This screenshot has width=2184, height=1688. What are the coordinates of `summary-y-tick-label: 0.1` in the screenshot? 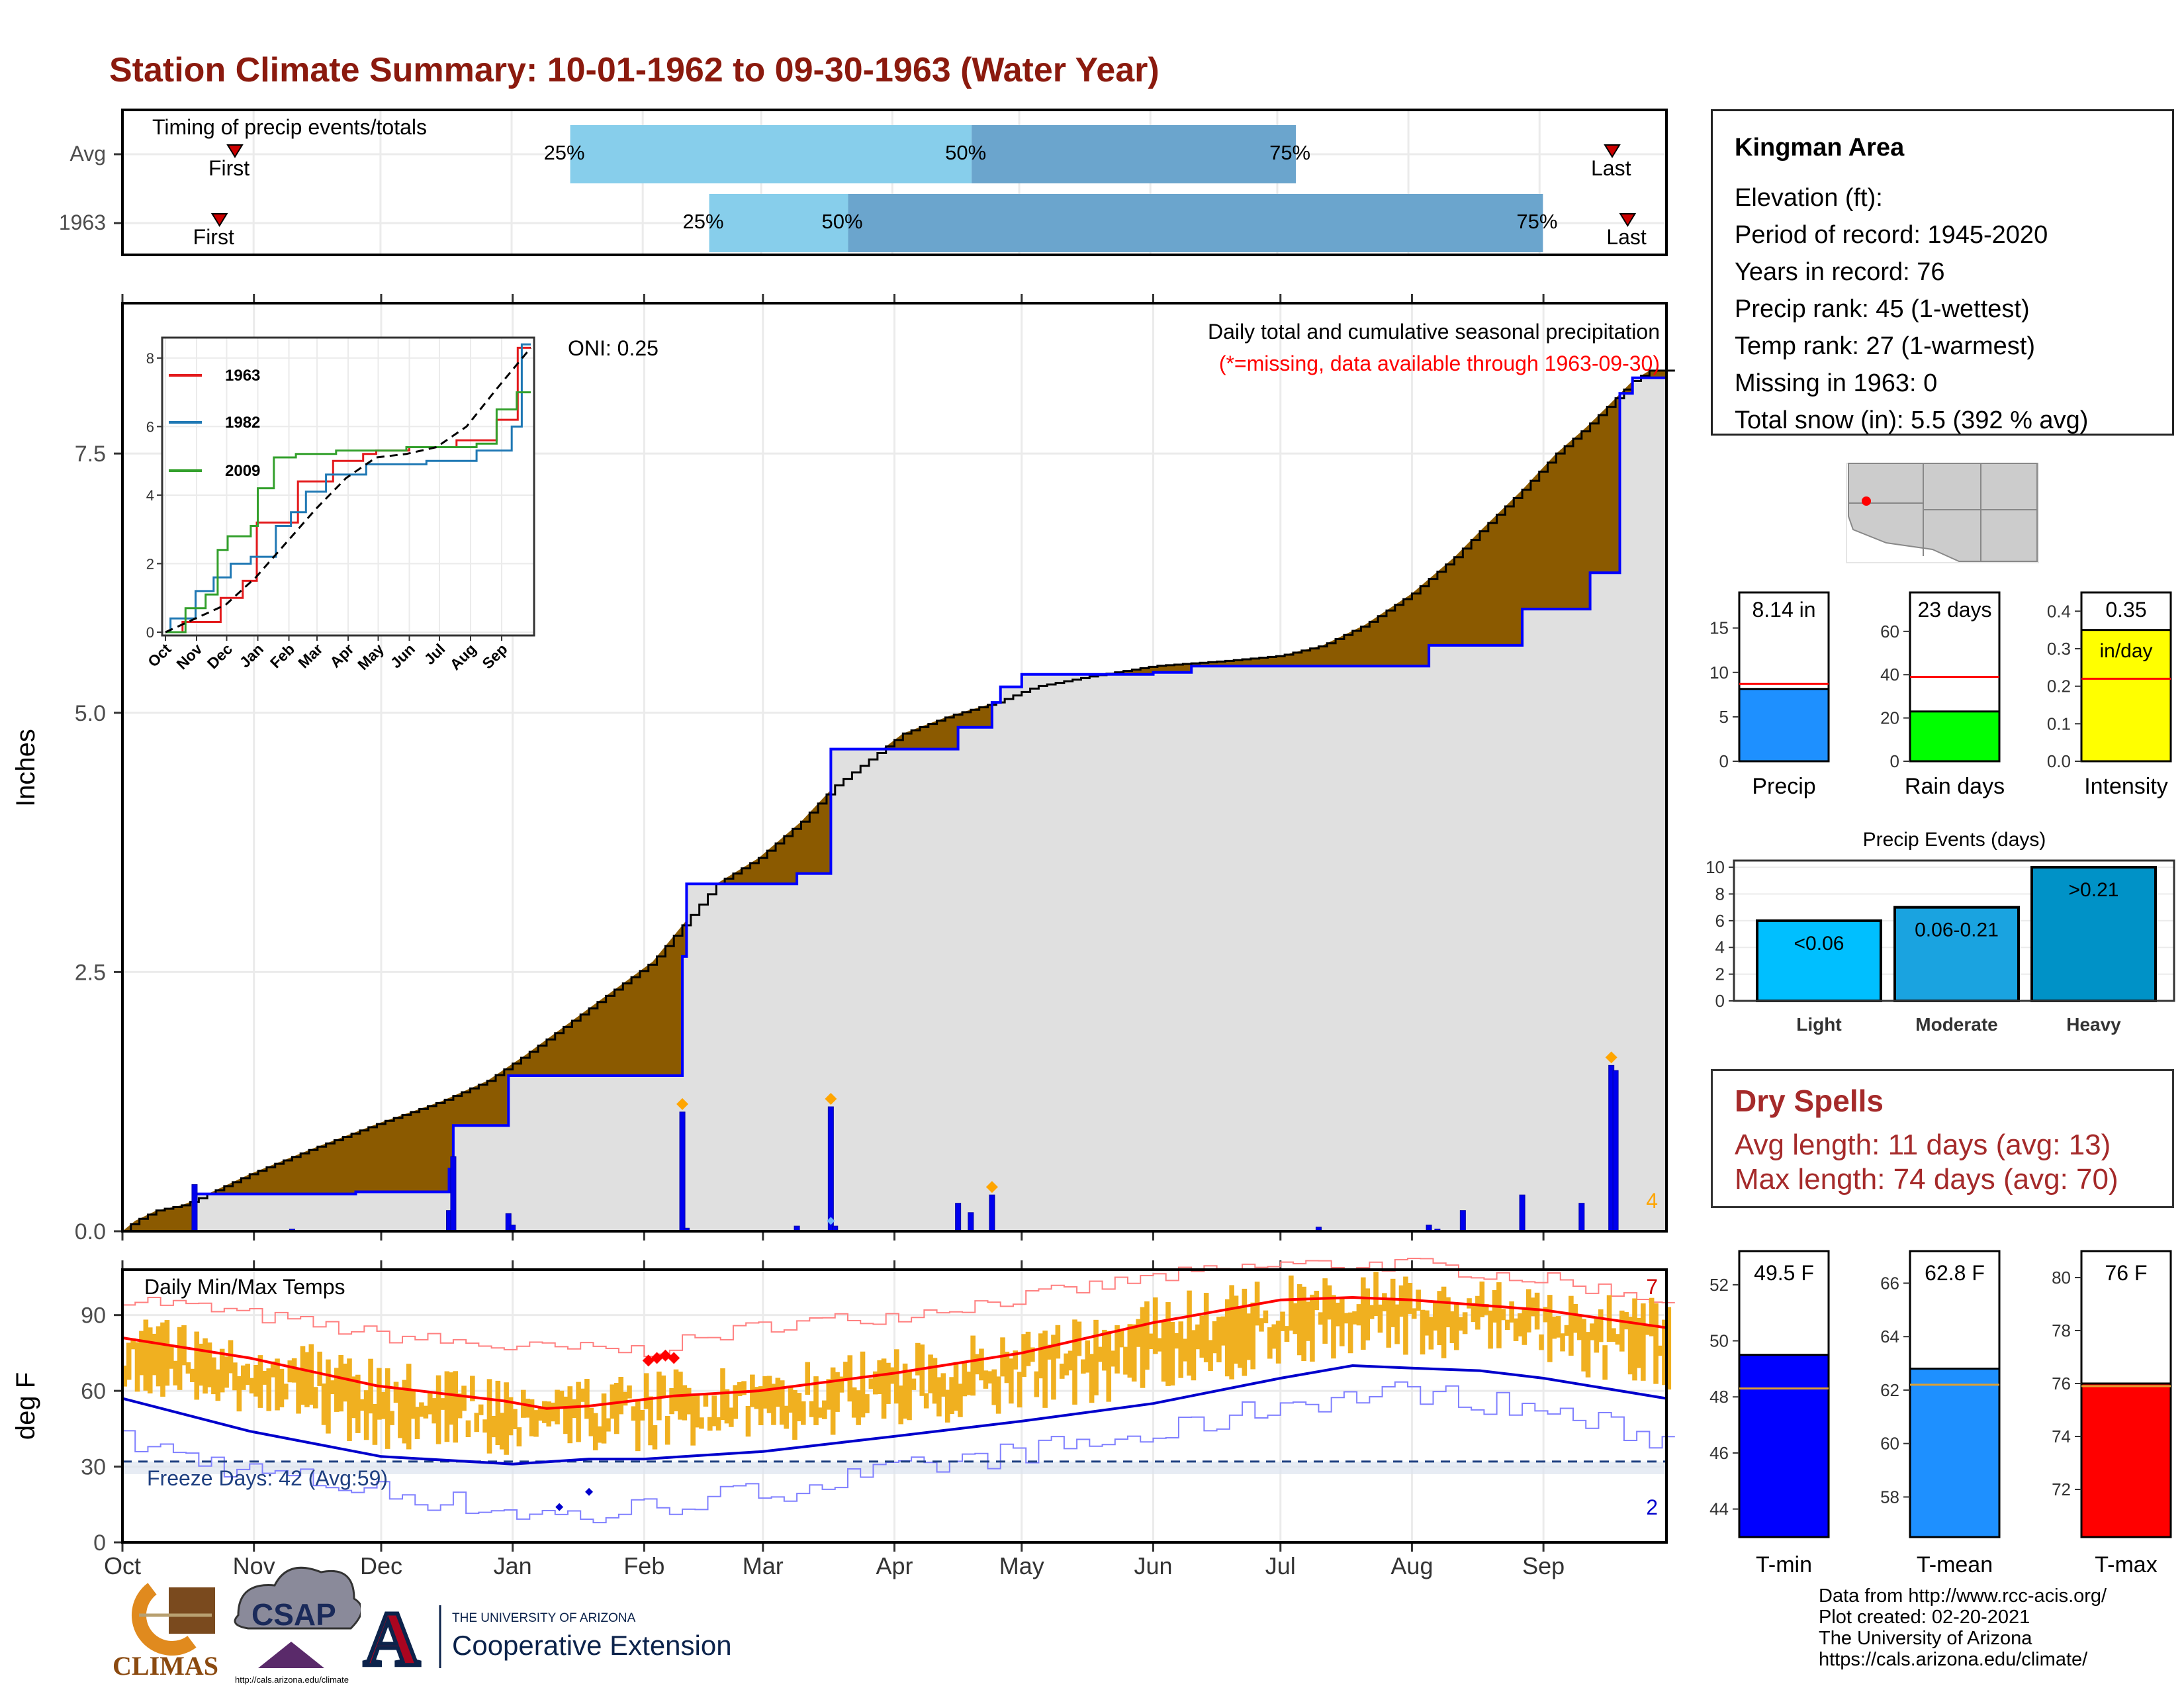 It's located at (2059, 723).